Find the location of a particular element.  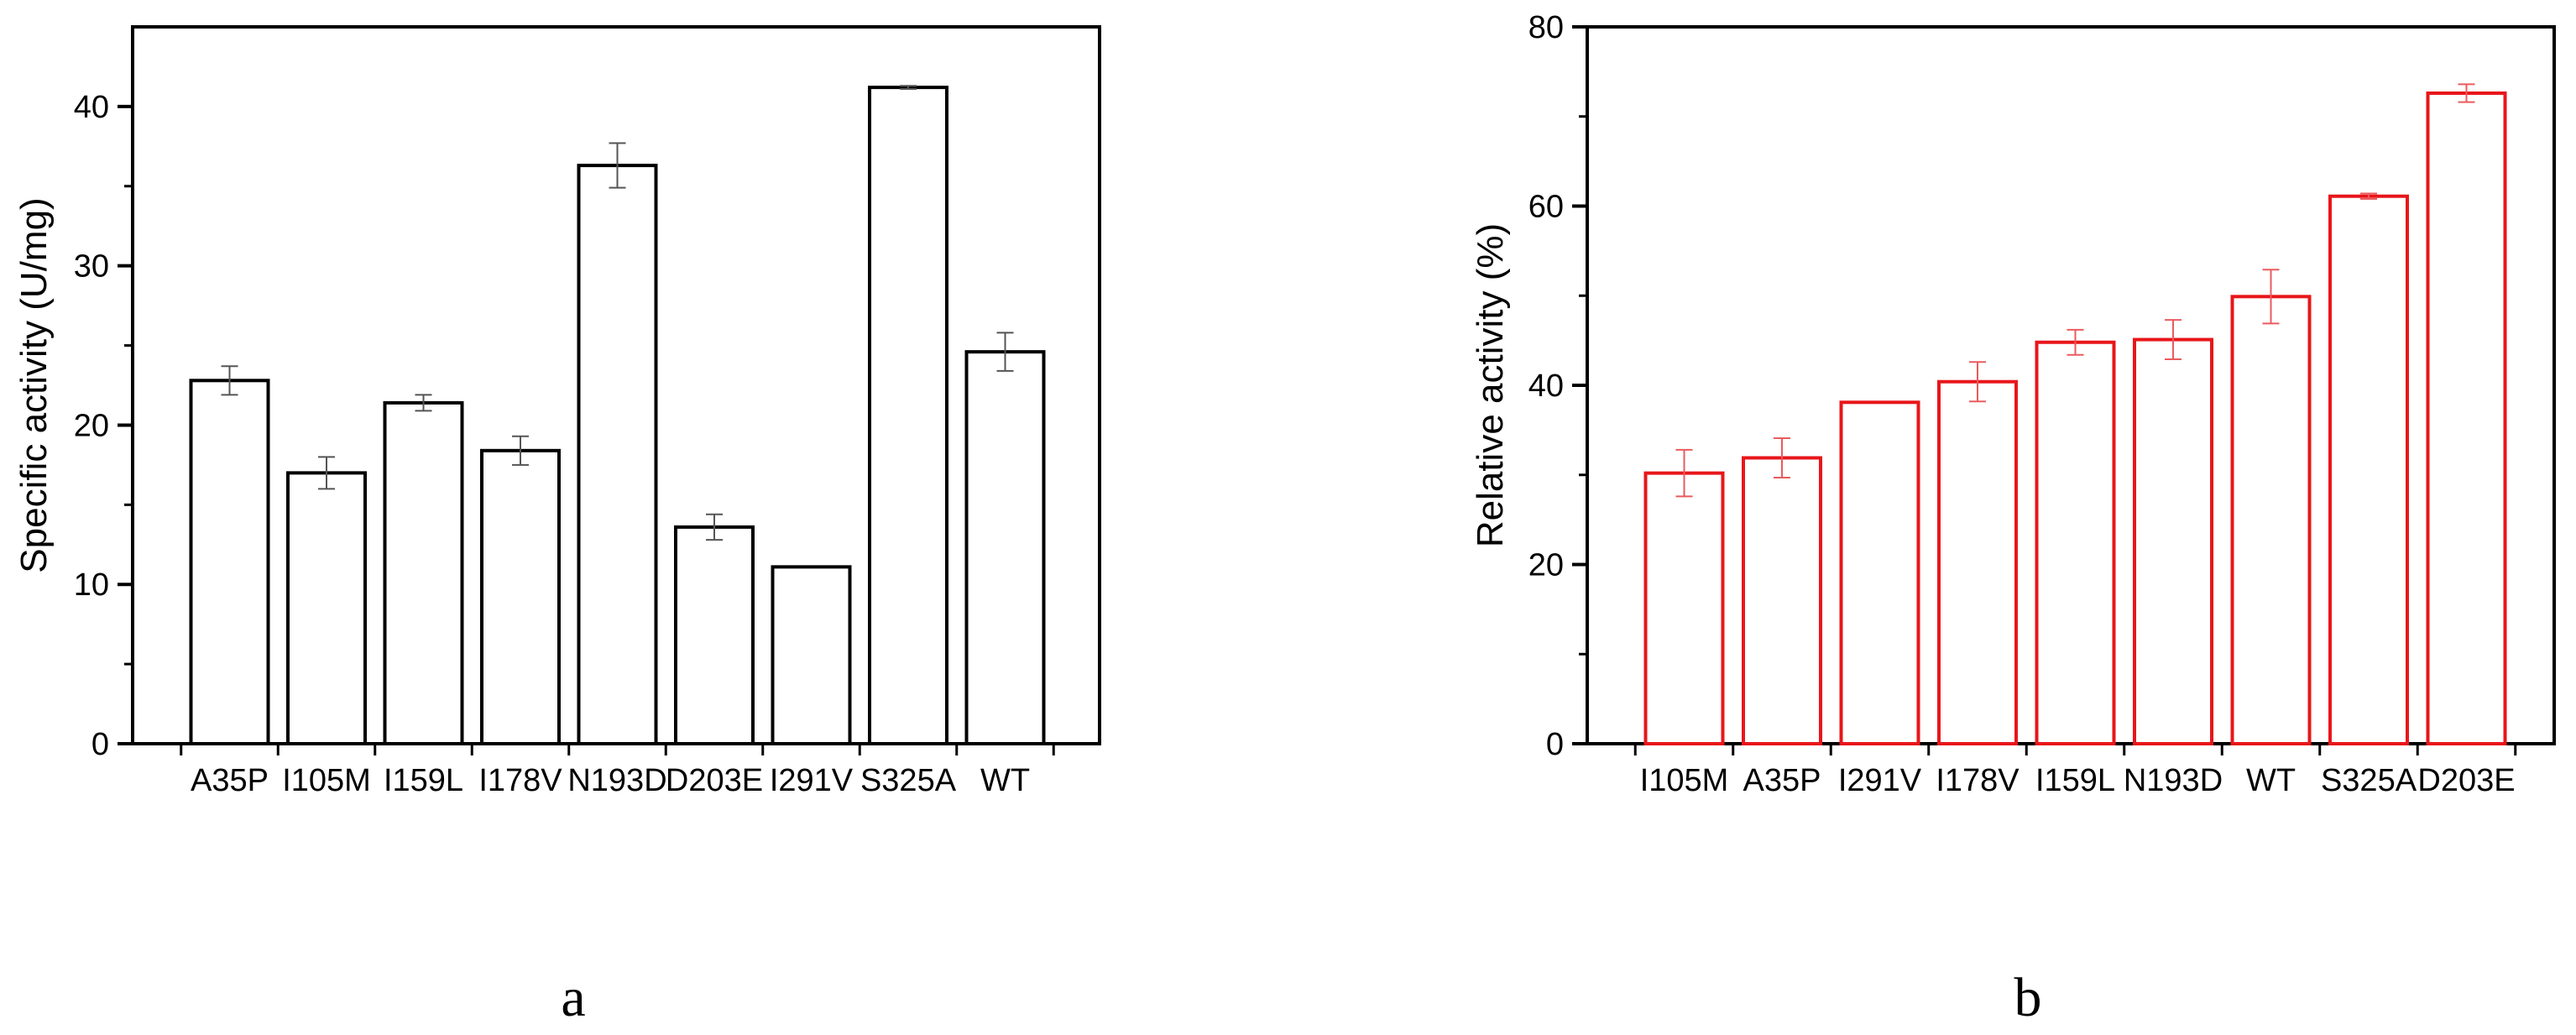

panel-a-y-tick-label: 20 is located at coordinates (91, 425).